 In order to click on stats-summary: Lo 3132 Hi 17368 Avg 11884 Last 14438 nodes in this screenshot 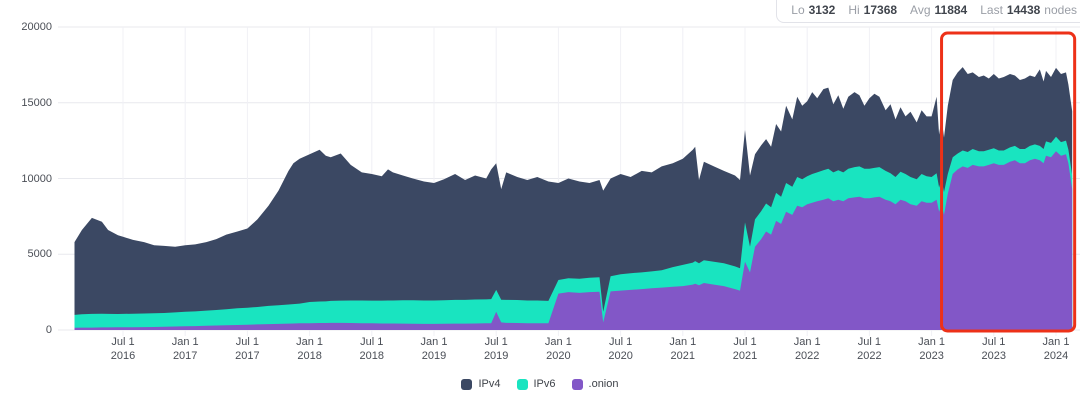, I will do `click(928, 11)`.